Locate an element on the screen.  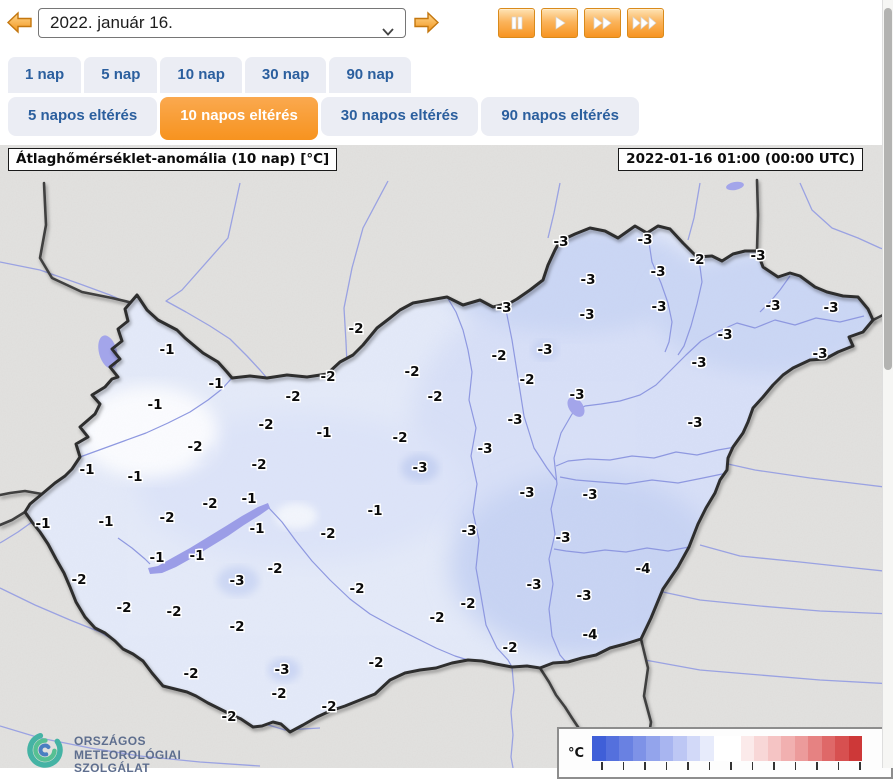
tab-10-napos-eltérés: 10 napos eltérés is located at coordinates (239, 118).